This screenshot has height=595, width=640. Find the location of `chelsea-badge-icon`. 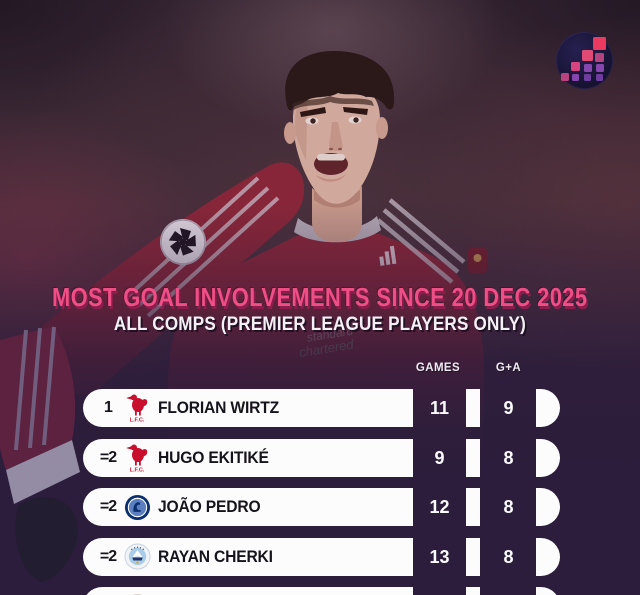

chelsea-badge-icon is located at coordinates (137, 507).